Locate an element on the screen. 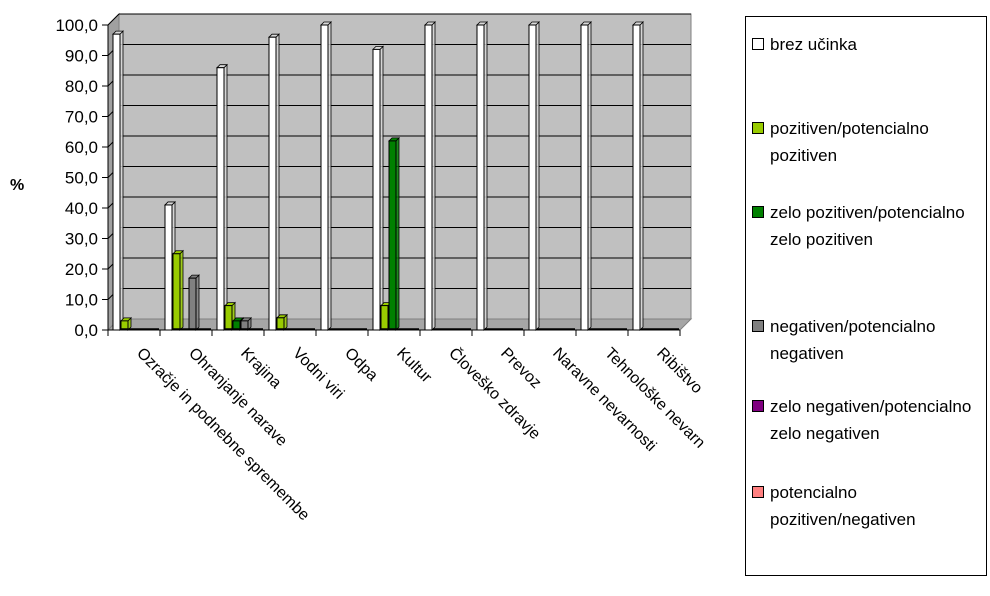 The width and height of the screenshot is (990, 596). x-tick-label: Naravne nevarnosti is located at coordinates (604, 400).